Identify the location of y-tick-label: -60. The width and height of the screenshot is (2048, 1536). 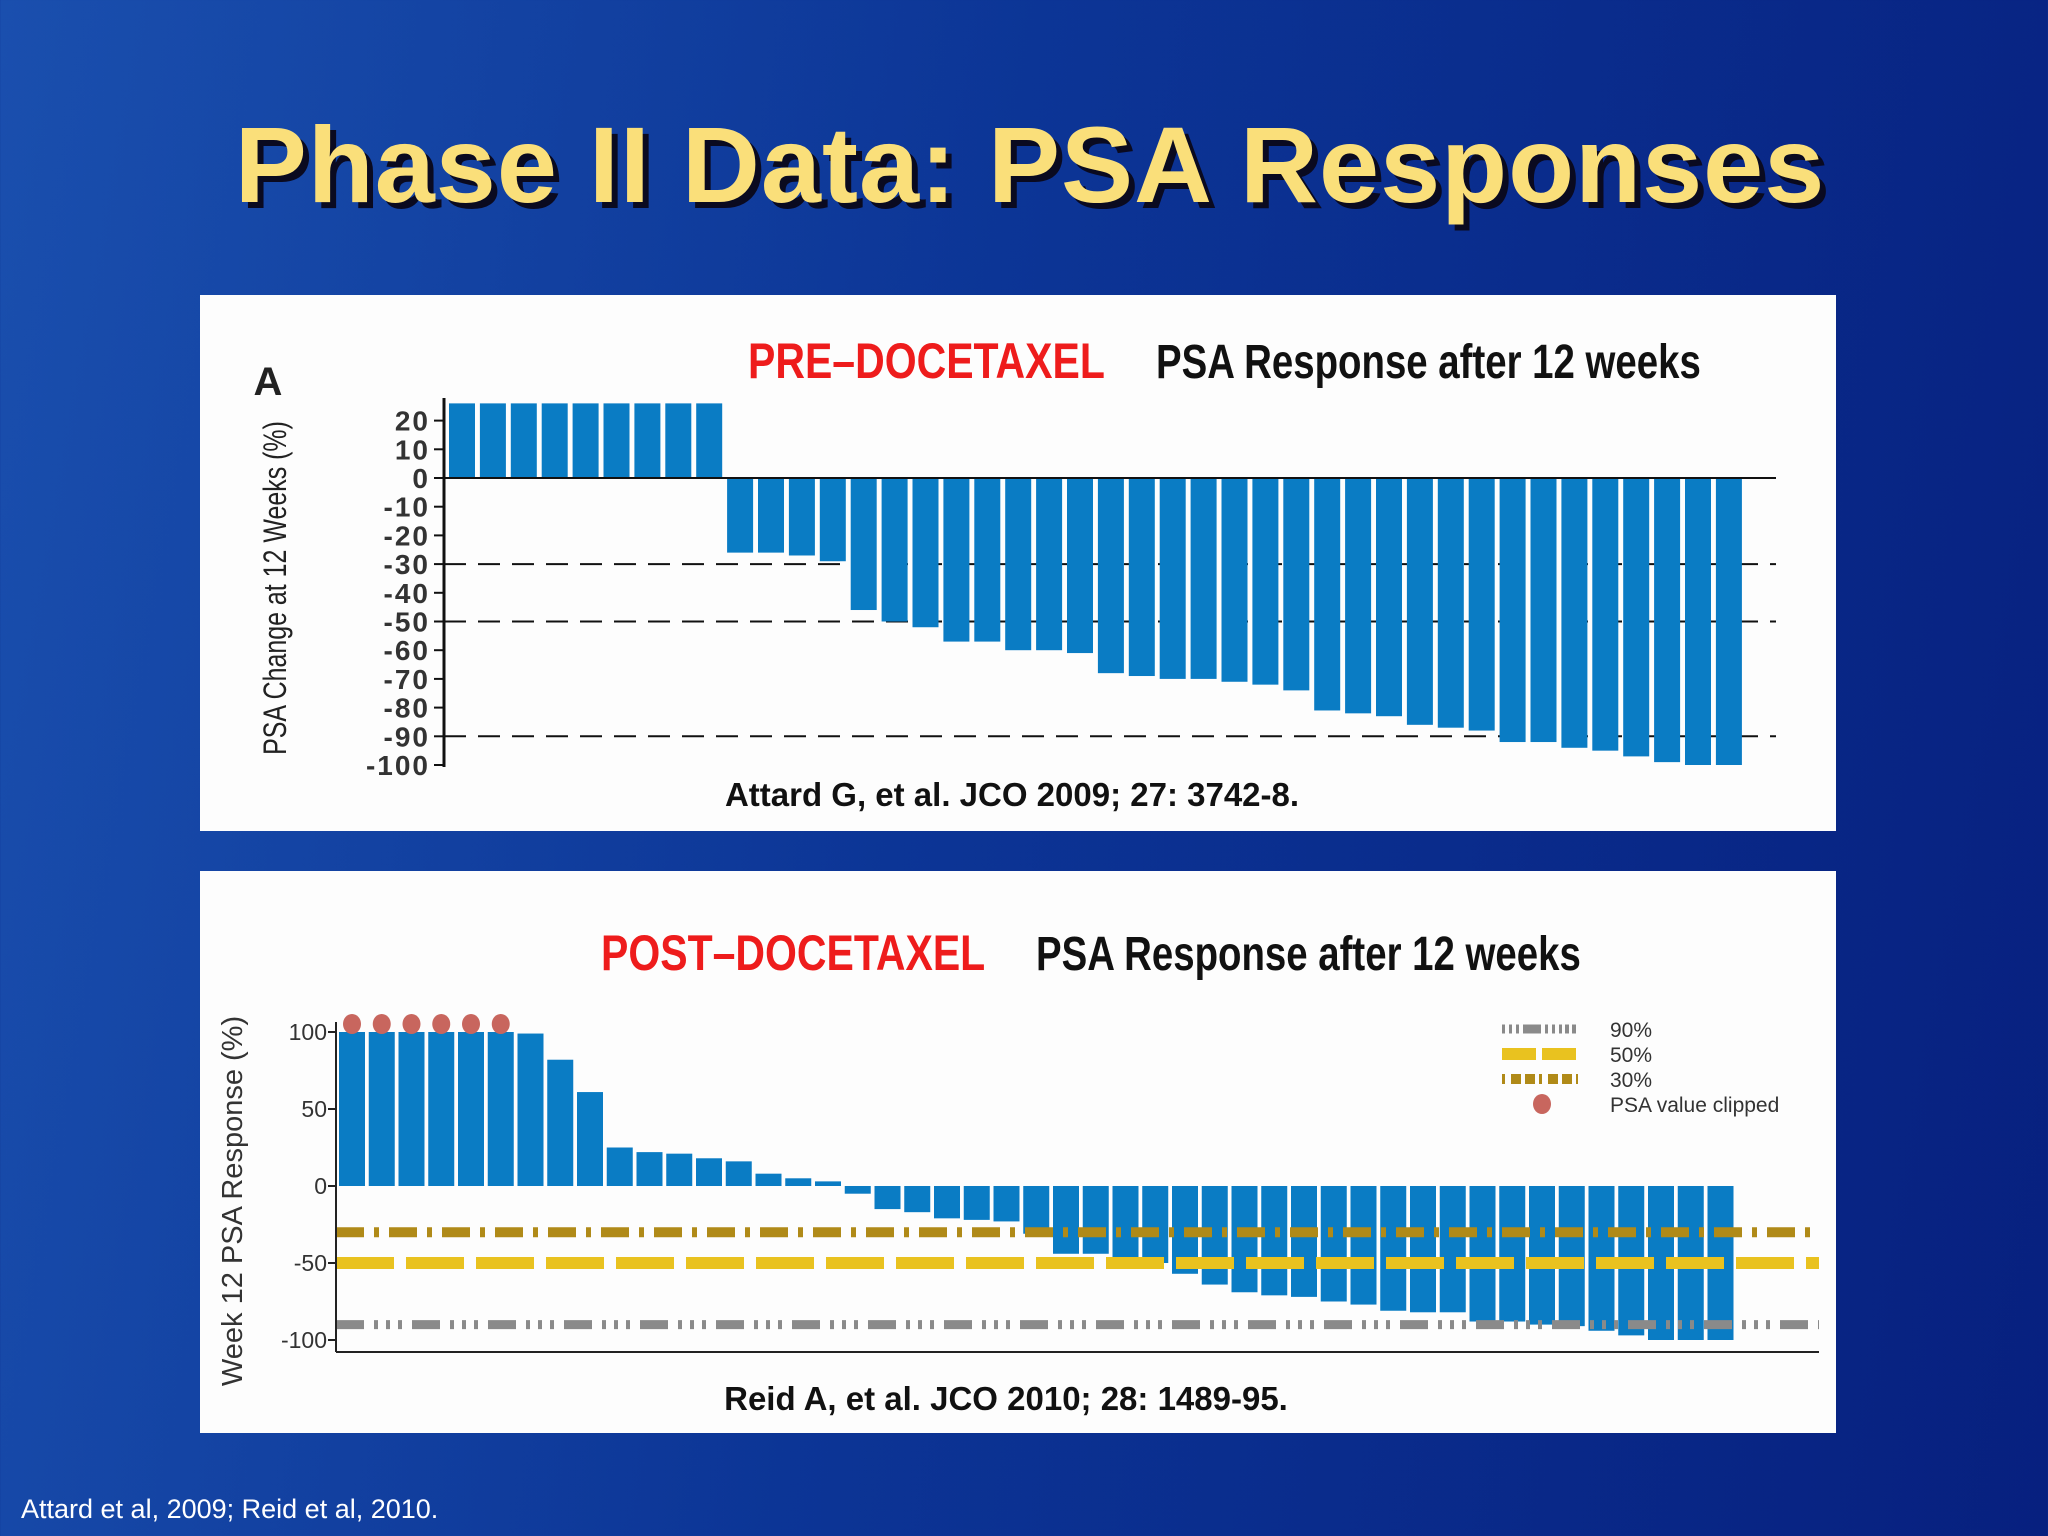
(407, 650).